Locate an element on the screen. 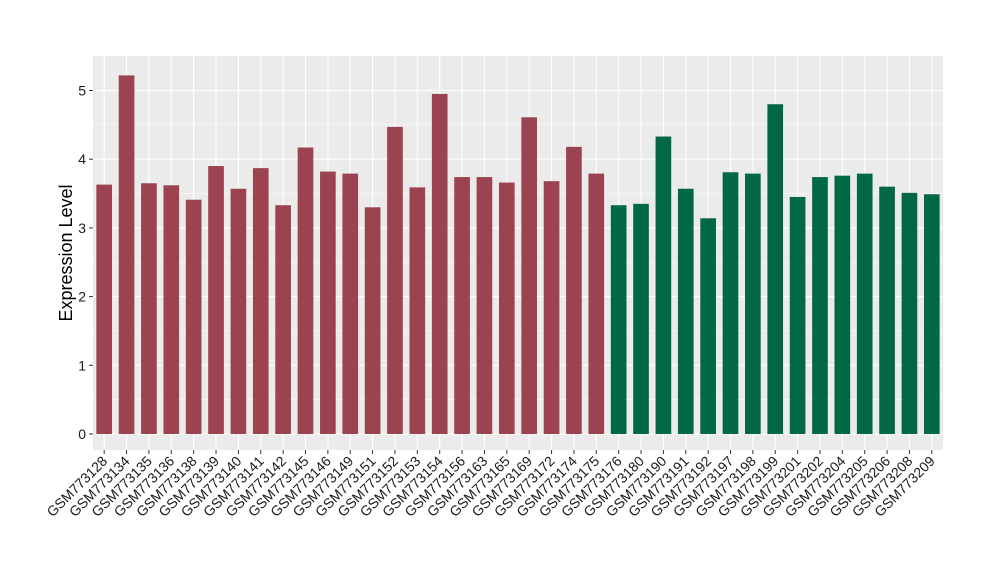 Image resolution: width=1000 pixels, height=580 pixels. y-tick-label: 5 is located at coordinates (82, 91).